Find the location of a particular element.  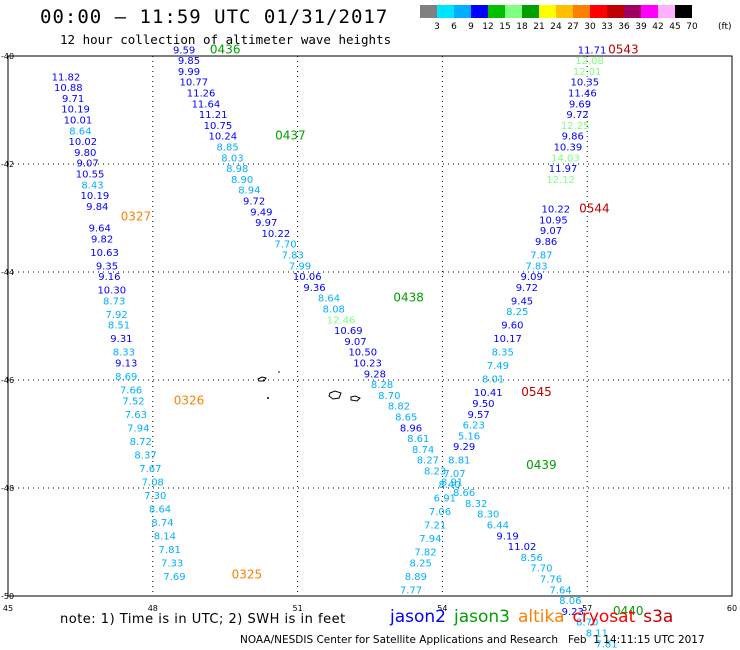

wave-height-value: 8.14 is located at coordinates (165, 536).